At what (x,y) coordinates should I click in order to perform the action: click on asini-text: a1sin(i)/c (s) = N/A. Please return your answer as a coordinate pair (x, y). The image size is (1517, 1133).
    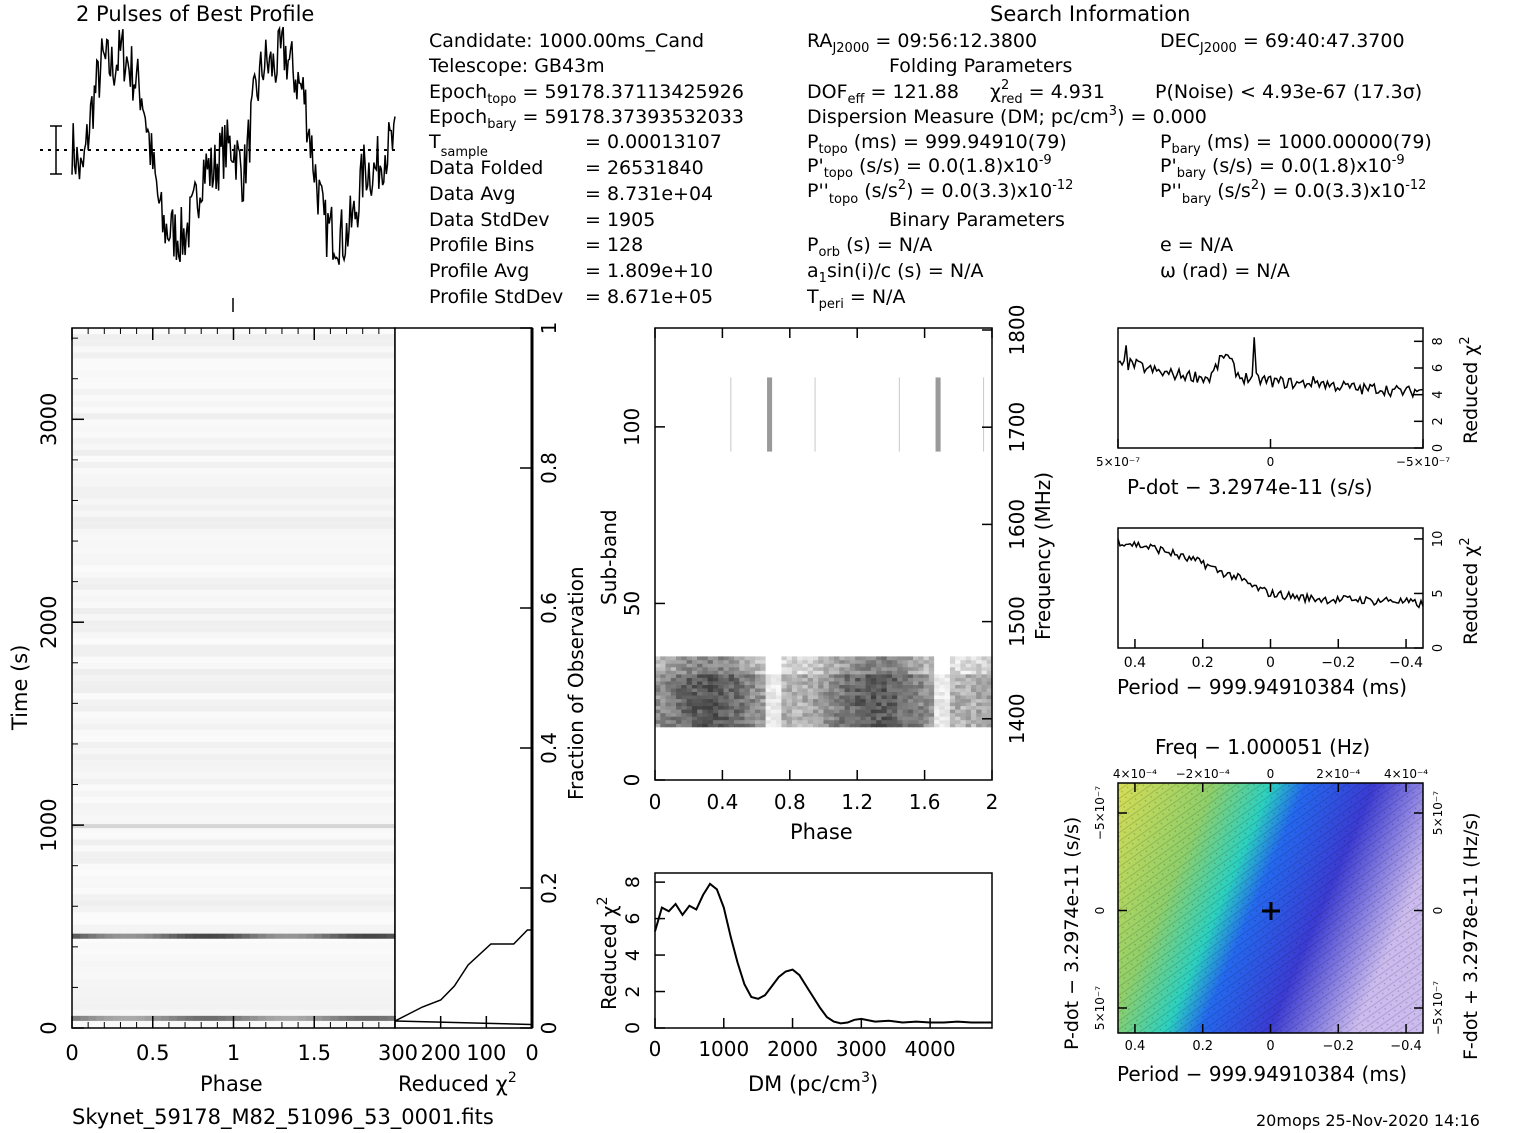
    Looking at the image, I should click on (895, 273).